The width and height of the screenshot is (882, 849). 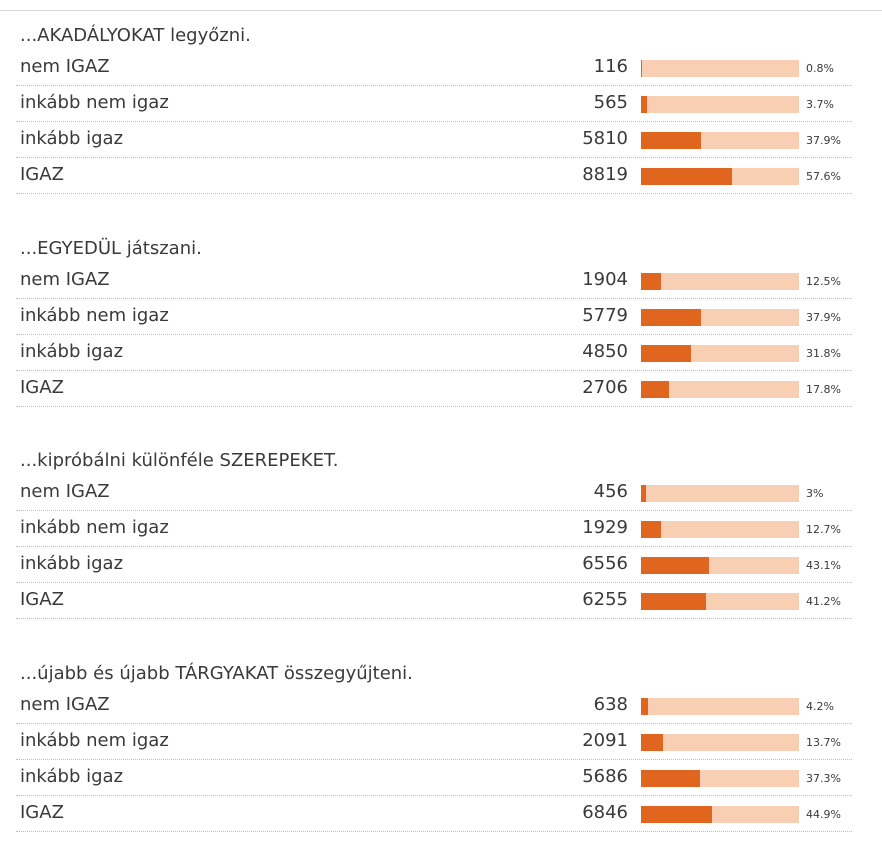 I want to click on percent-label: 3.7%, so click(x=820, y=104).